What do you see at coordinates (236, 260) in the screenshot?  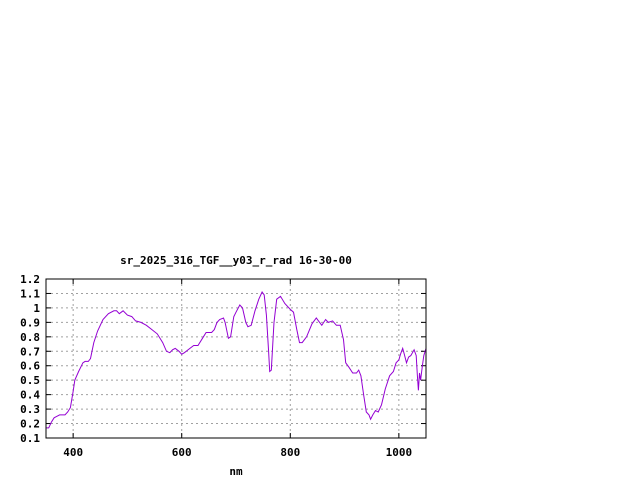 I see `chart-title: sr_2025_316_TGF__y03_r_rad 16-30-00` at bounding box center [236, 260].